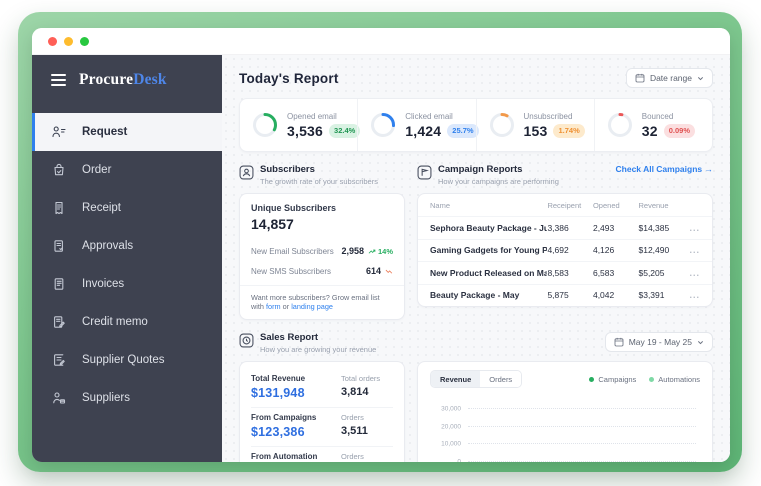 This screenshot has height=486, width=761. Describe the element at coordinates (59, 322) in the screenshot. I see `credit-memo-icon` at that location.